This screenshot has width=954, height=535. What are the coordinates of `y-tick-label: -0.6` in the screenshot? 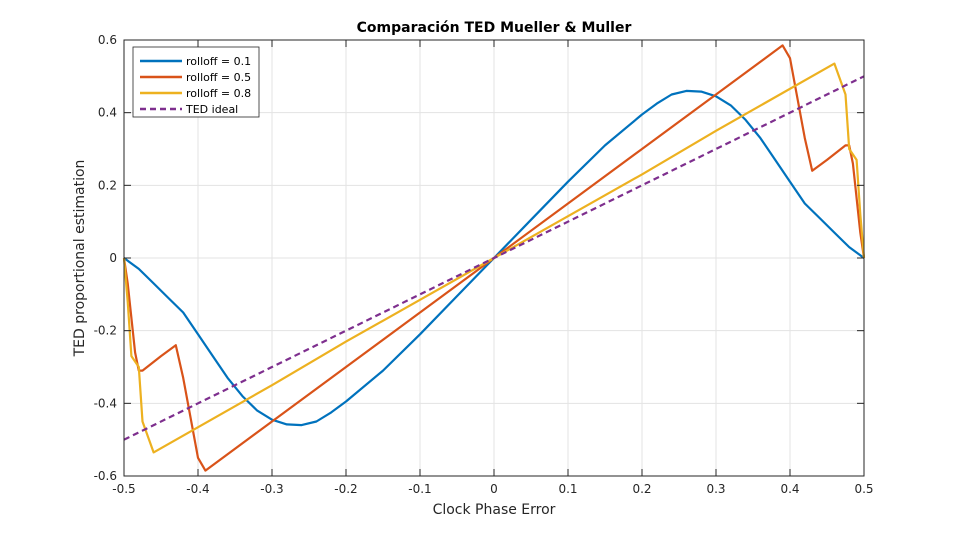 It's located at (105, 476).